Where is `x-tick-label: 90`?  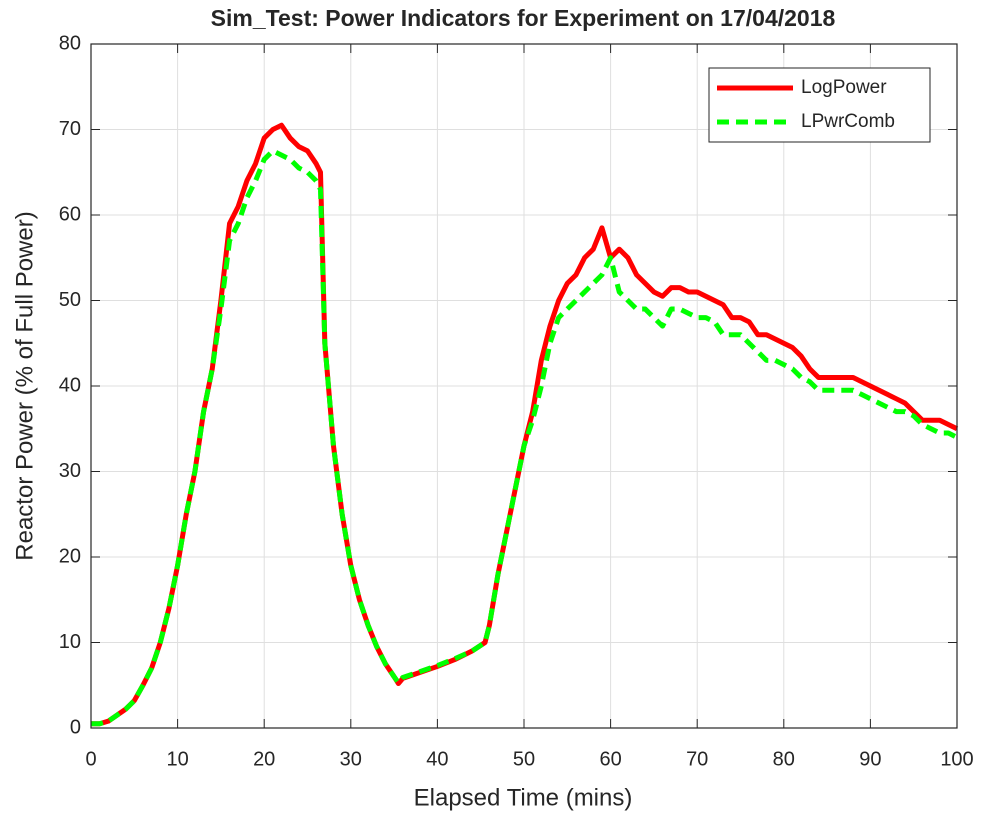
x-tick-label: 90 is located at coordinates (870, 759).